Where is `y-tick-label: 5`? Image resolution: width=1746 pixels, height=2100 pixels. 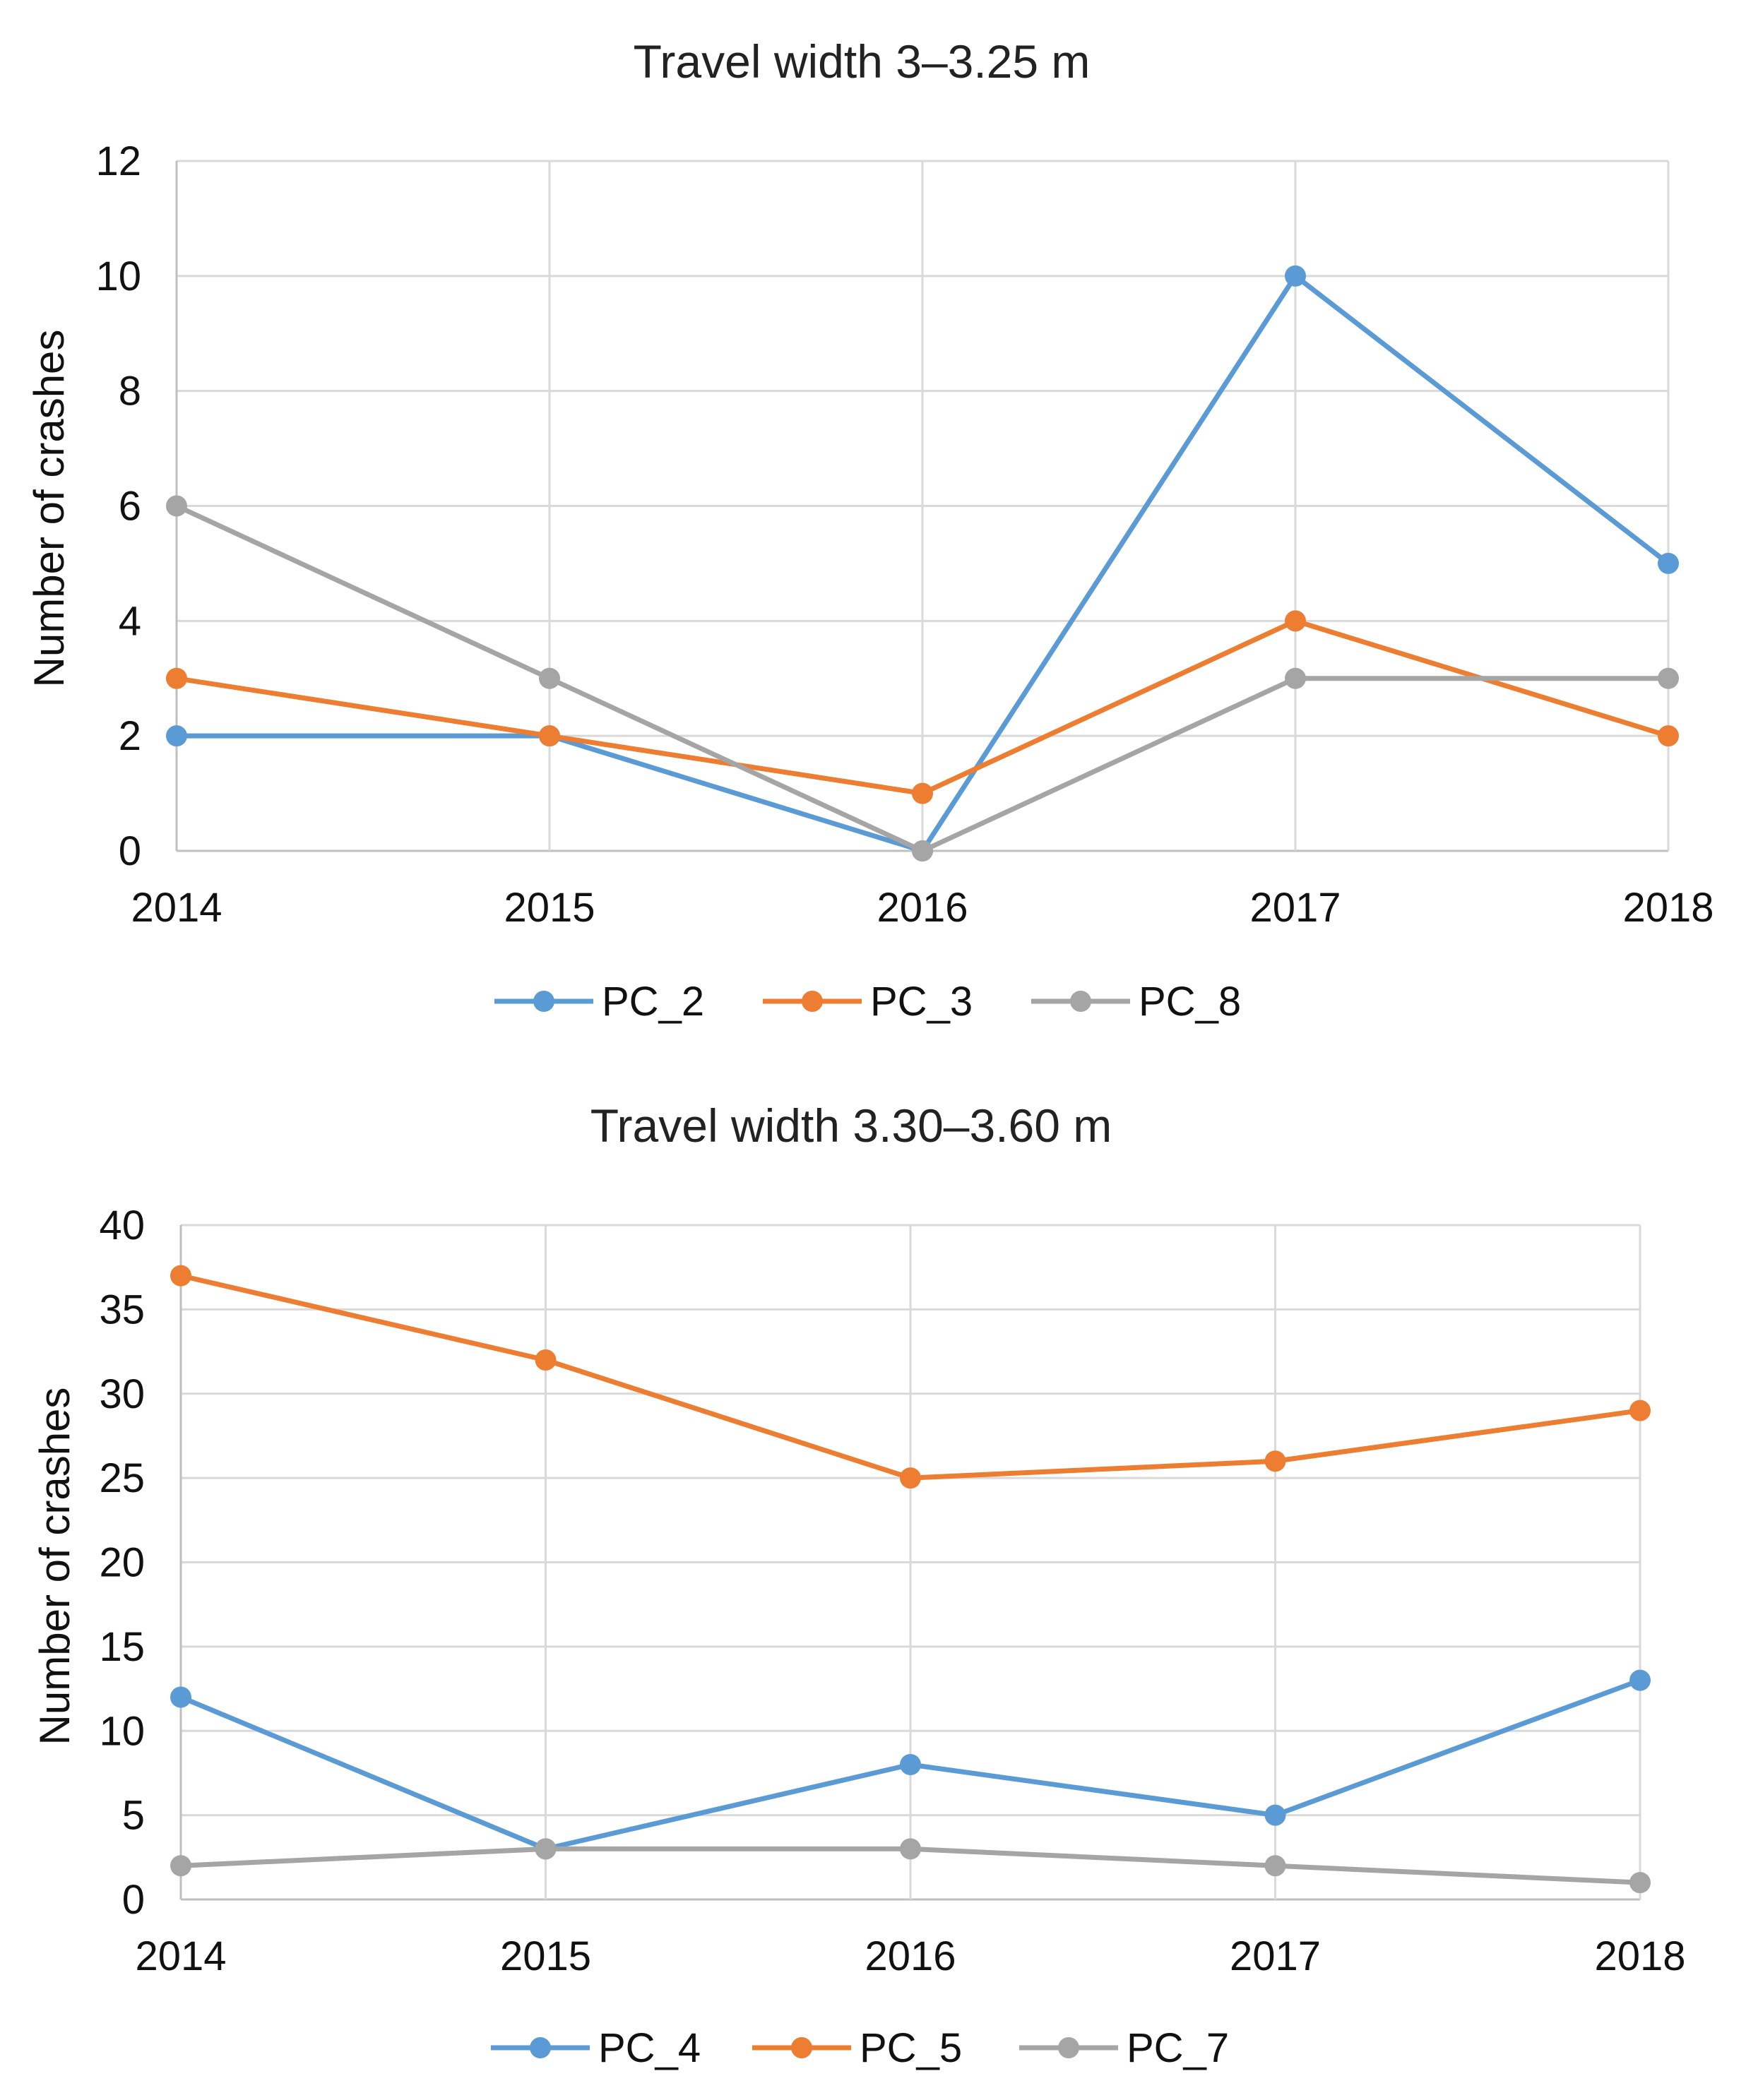
y-tick-label: 5 is located at coordinates (133, 1816).